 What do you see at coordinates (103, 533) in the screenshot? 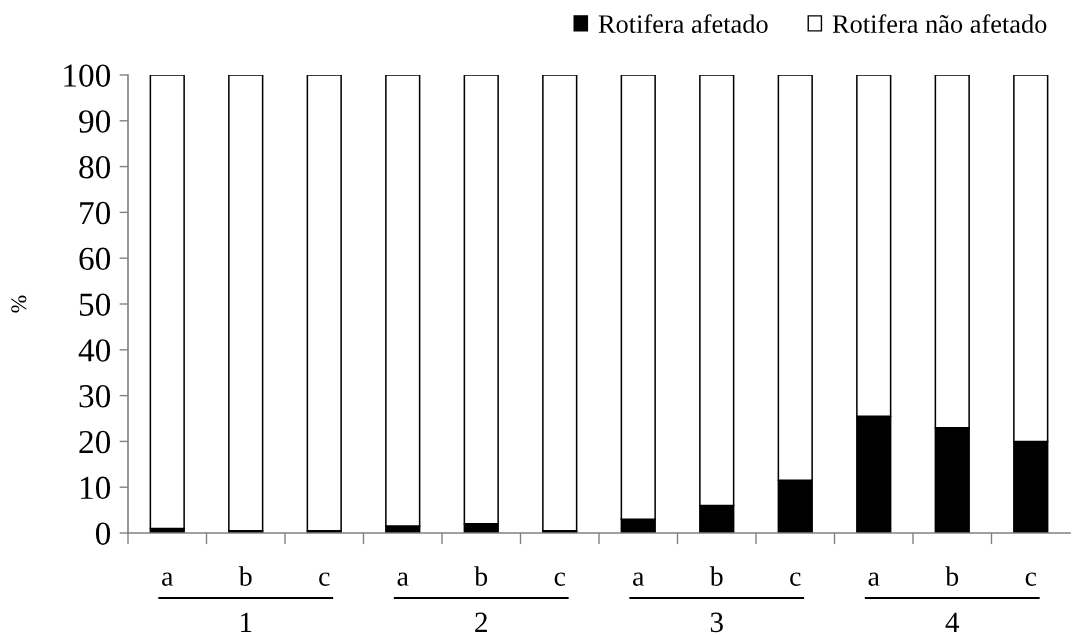
I see `y-tick-label: 0` at bounding box center [103, 533].